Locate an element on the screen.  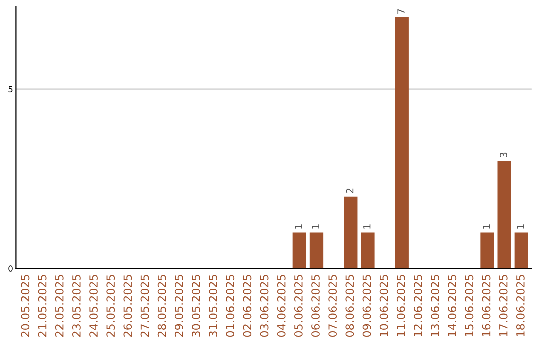
x-tick-label: 24.05.2025 is located at coordinates (94, 306).